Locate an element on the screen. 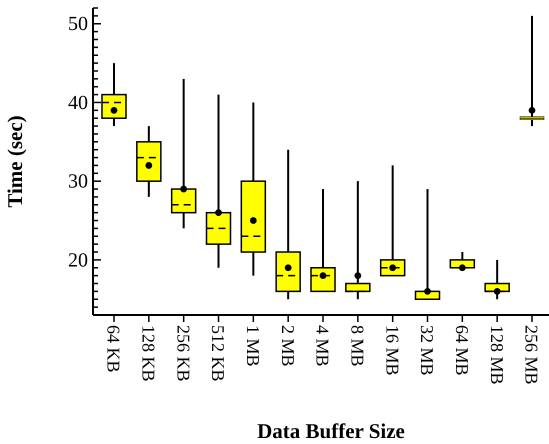  x-tick-label: 256 KB is located at coordinates (183, 353).